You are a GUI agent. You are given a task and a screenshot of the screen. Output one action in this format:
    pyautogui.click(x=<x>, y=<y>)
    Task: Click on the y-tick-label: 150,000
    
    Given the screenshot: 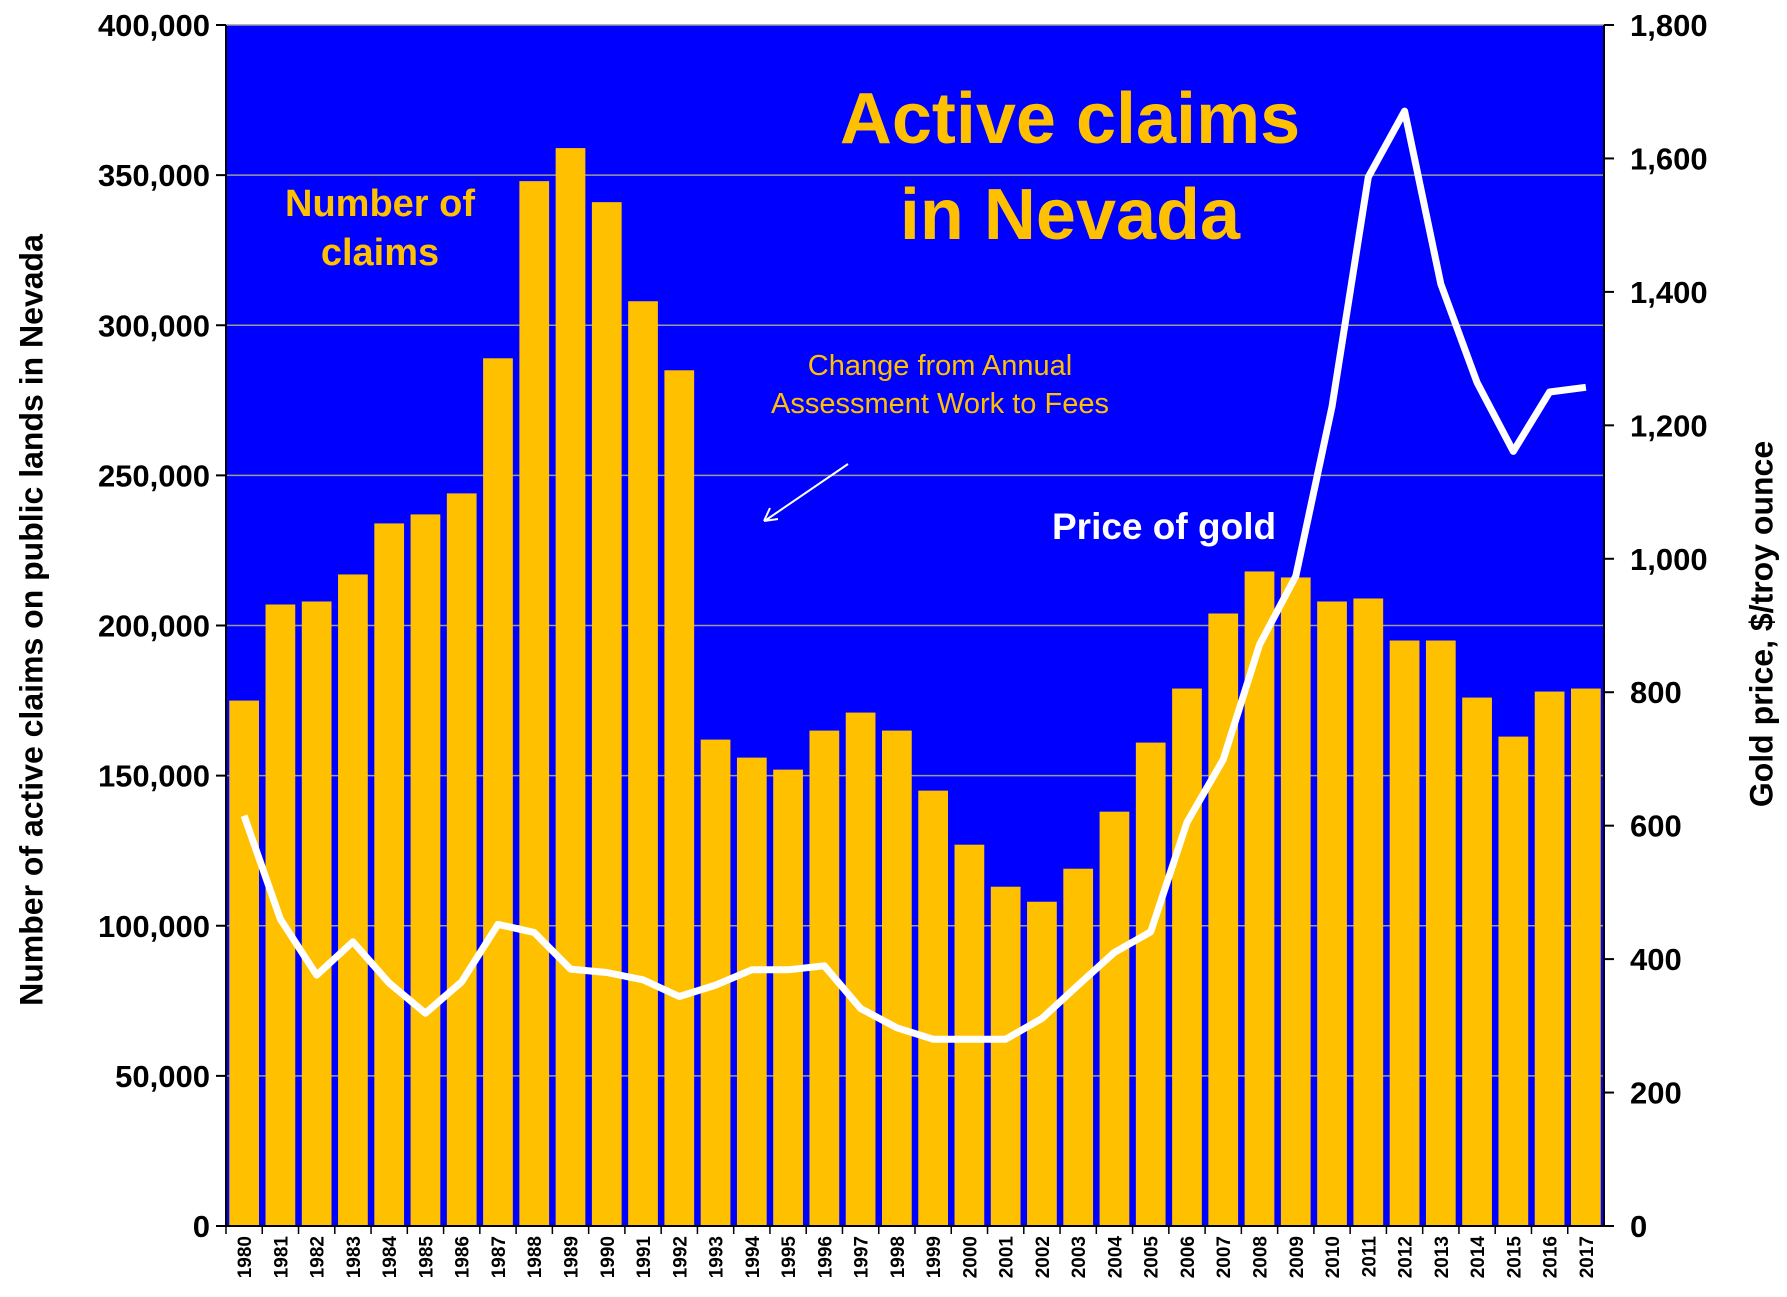 What is the action you would take?
    pyautogui.click(x=154, y=776)
    